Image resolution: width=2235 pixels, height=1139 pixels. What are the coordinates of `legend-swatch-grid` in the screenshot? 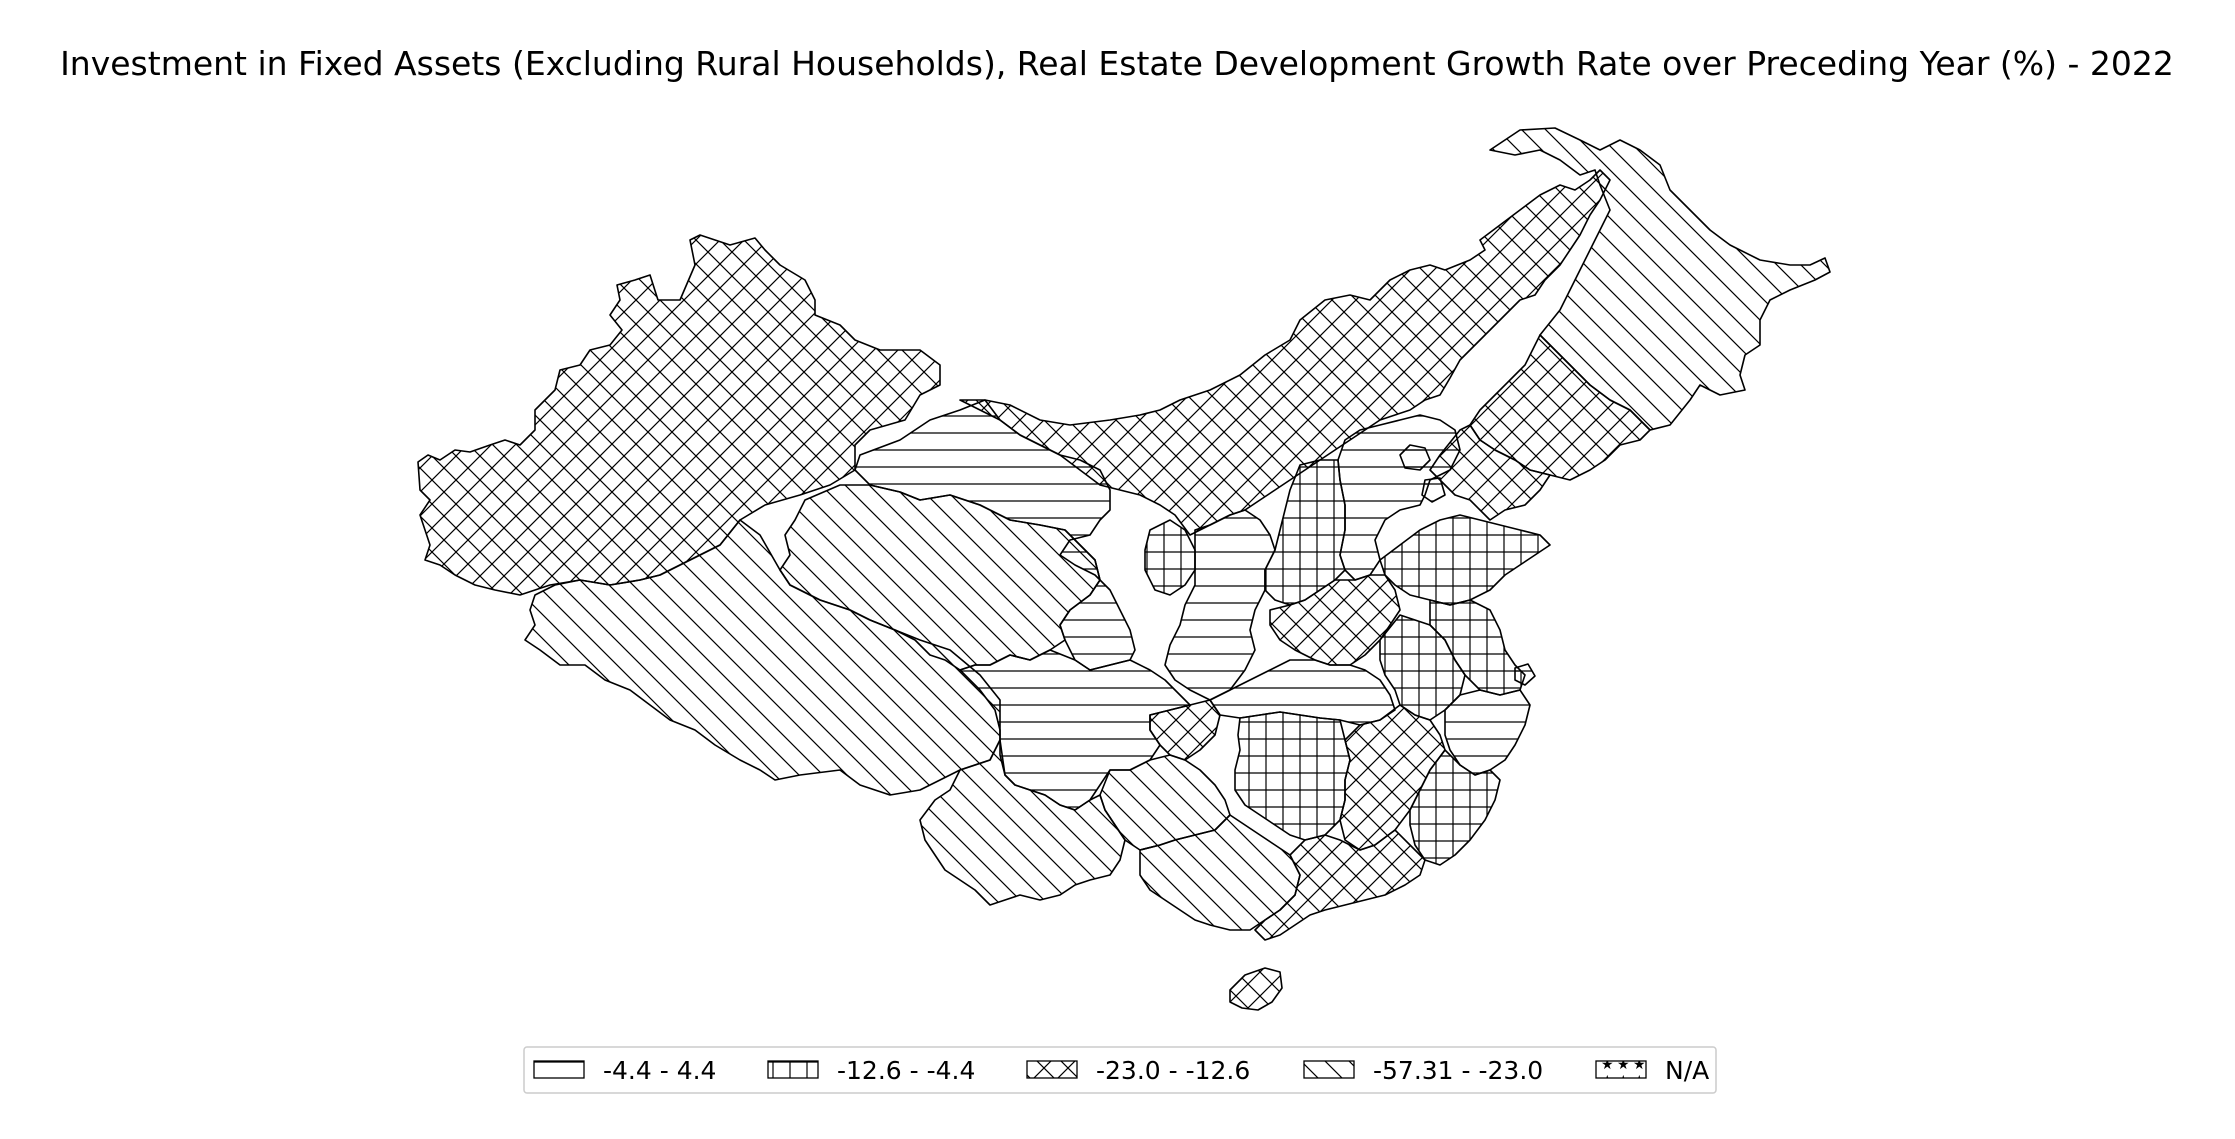 It's located at (793, 1069).